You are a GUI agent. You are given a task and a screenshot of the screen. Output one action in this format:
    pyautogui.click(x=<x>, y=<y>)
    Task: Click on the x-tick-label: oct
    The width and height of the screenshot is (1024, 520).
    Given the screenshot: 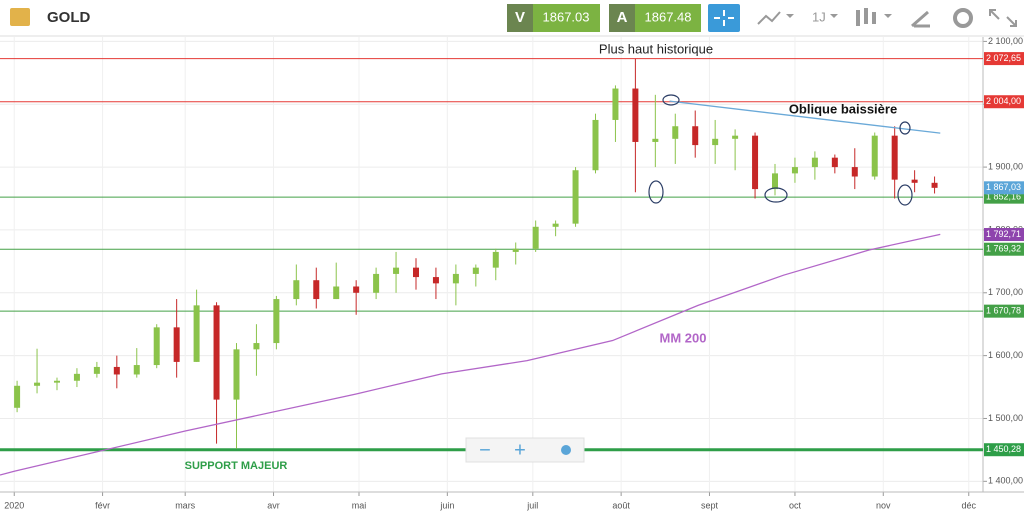 What is the action you would take?
    pyautogui.click(x=795, y=505)
    